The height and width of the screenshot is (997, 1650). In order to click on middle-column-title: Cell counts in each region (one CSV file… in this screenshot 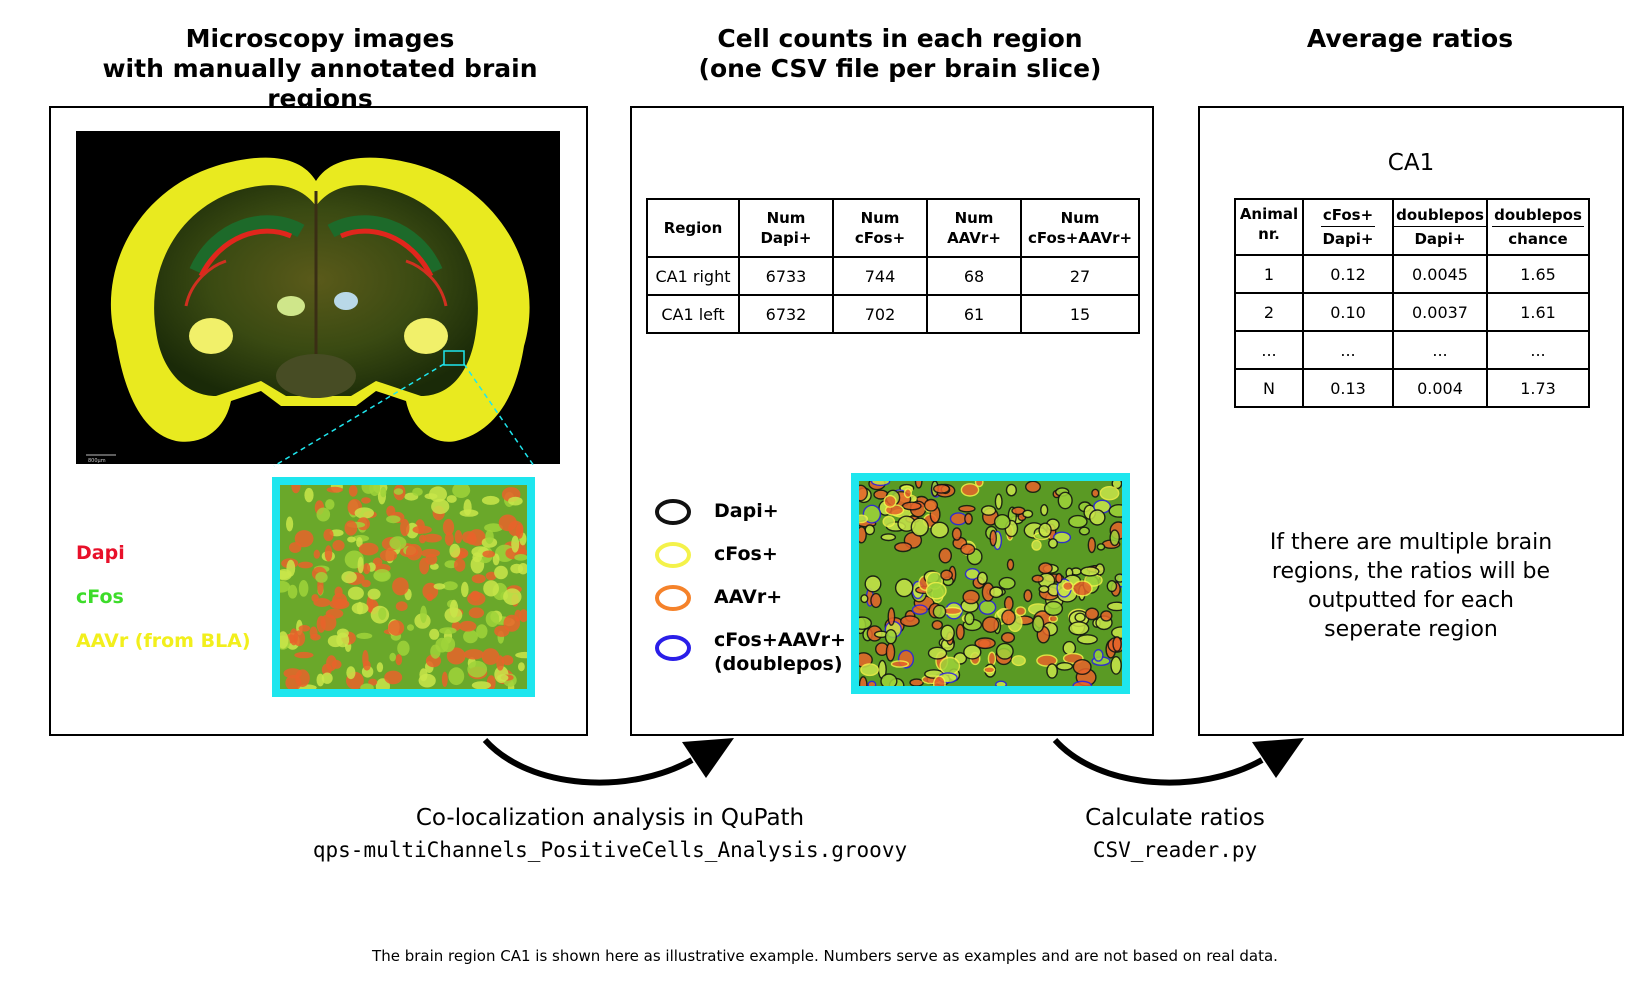, I will do `click(900, 53)`.